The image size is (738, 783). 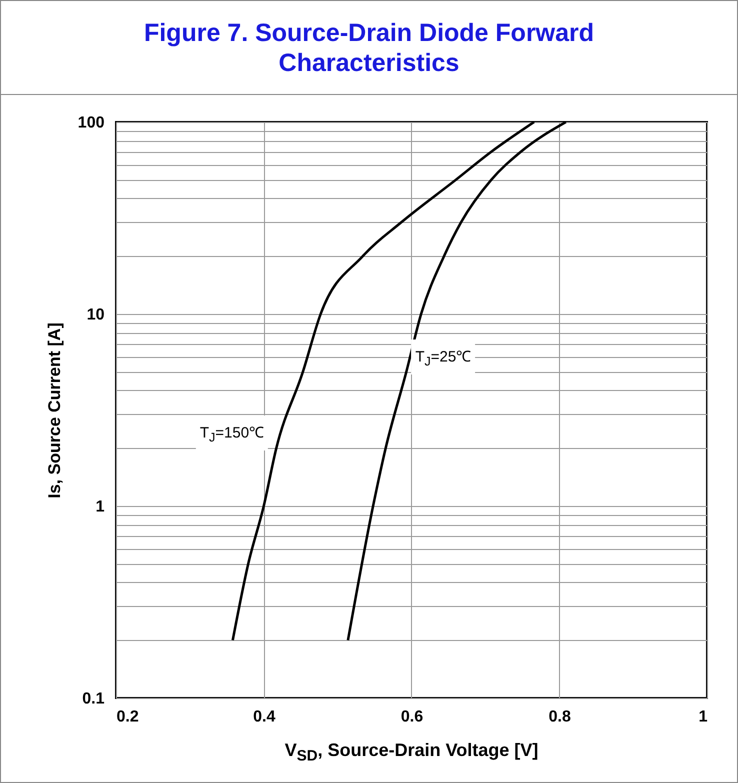 I want to click on x-tick-label: 0.8, so click(x=559, y=717).